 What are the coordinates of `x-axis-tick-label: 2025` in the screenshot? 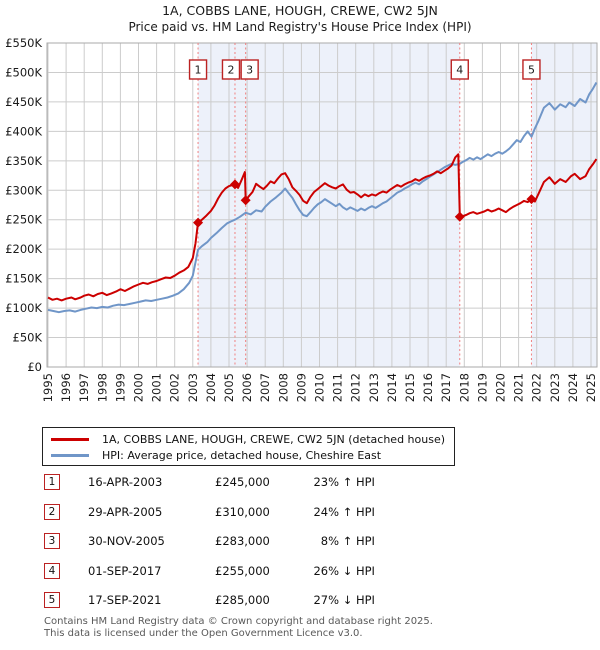 It's located at (591, 387).